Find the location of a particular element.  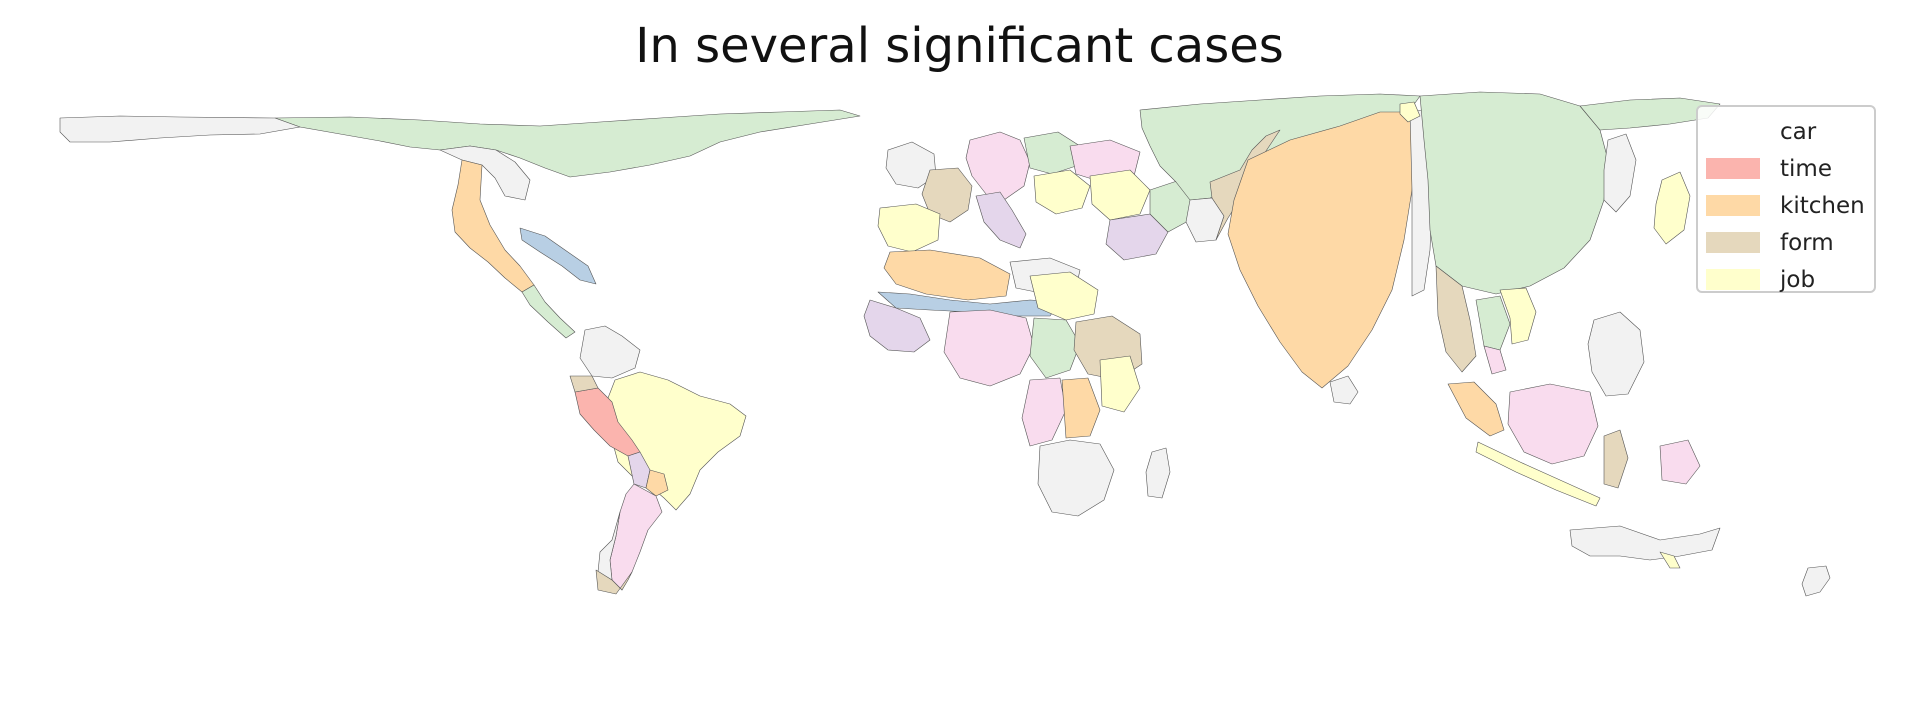

region-new-zealand is located at coordinates (1816, 581).